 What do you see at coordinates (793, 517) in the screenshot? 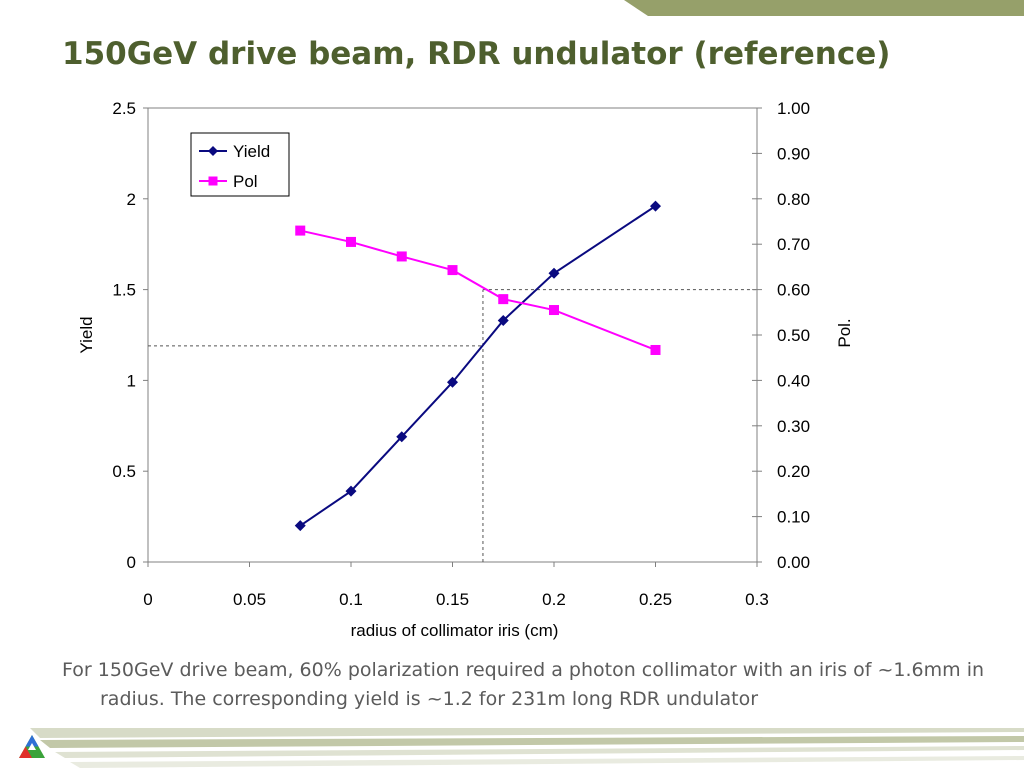
I see `y2-tick-label: 0.10` at bounding box center [793, 517].